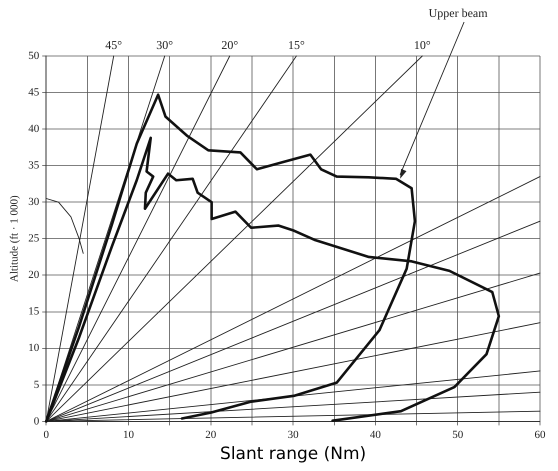 Image resolution: width=558 pixels, height=471 pixels. I want to click on series-label: 30°, so click(165, 45).